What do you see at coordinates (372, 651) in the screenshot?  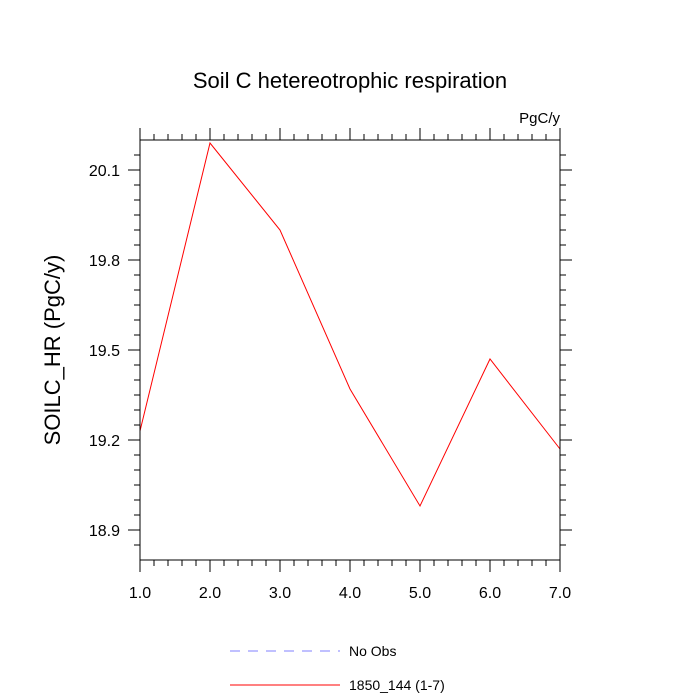 I see `legend-label: No Obs` at bounding box center [372, 651].